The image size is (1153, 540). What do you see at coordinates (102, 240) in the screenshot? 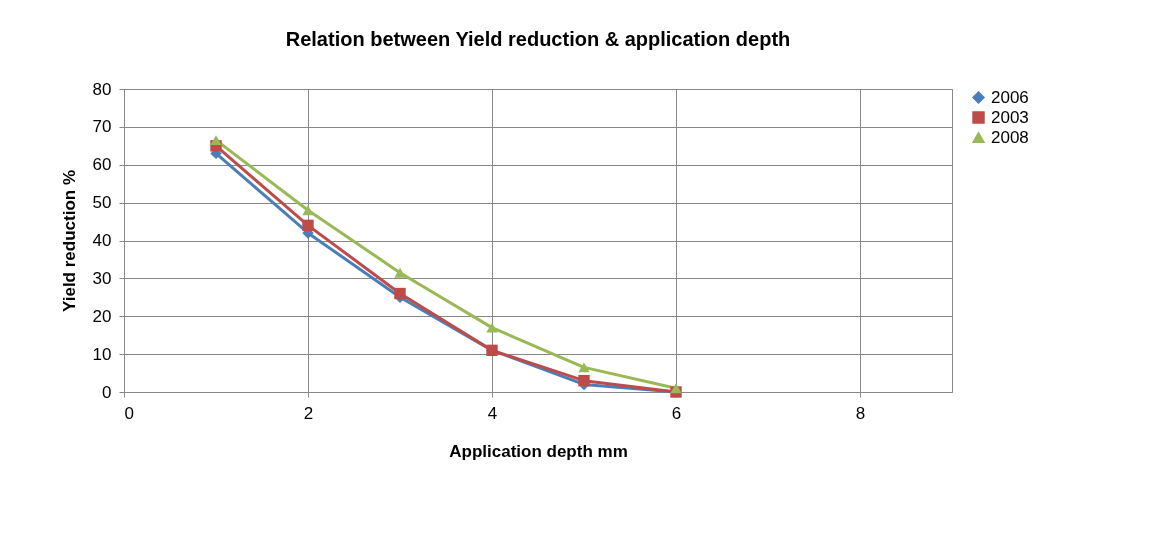
I see `y-tick-label: 40` at bounding box center [102, 240].